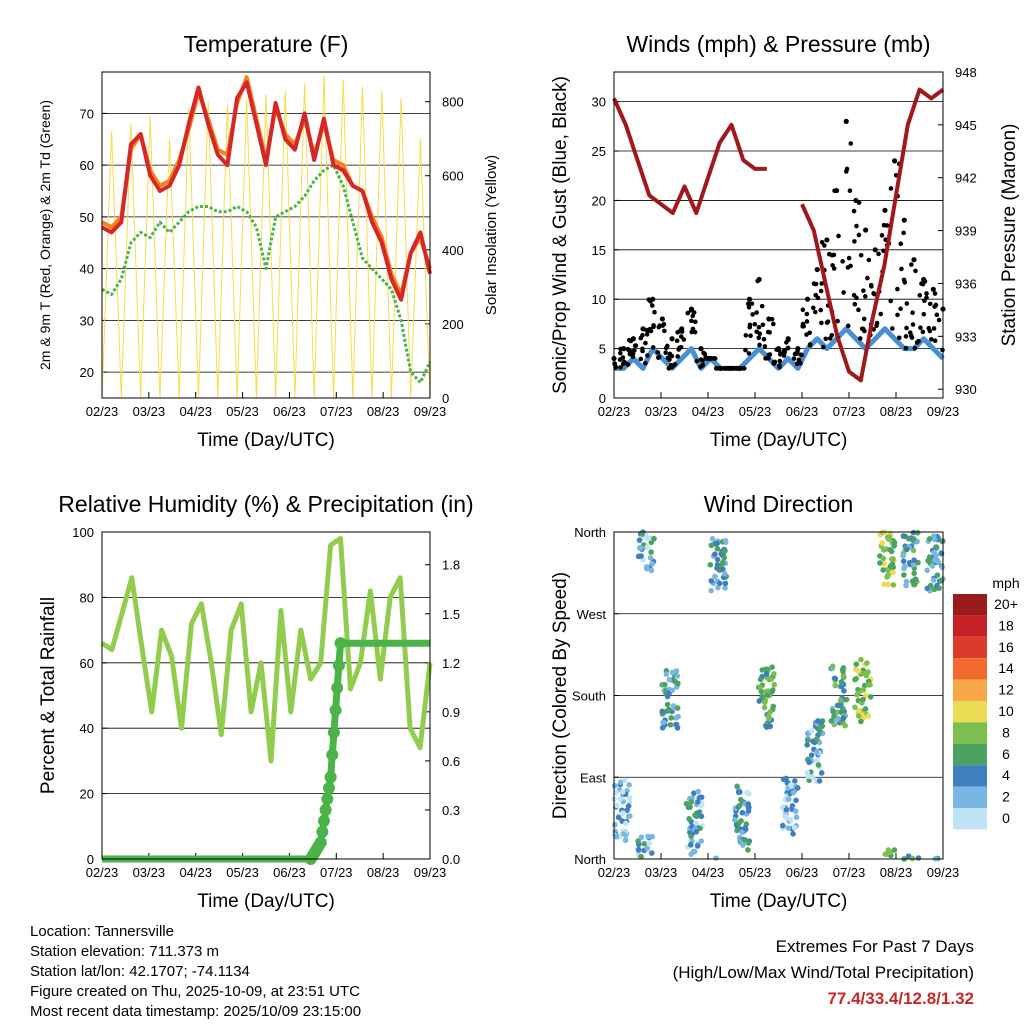 Image resolution: width=1024 pixels, height=1024 pixels. Describe the element at coordinates (900, 998) in the screenshot. I see `extremes-values: 77.4/33.4/12.8/1.32` at that location.